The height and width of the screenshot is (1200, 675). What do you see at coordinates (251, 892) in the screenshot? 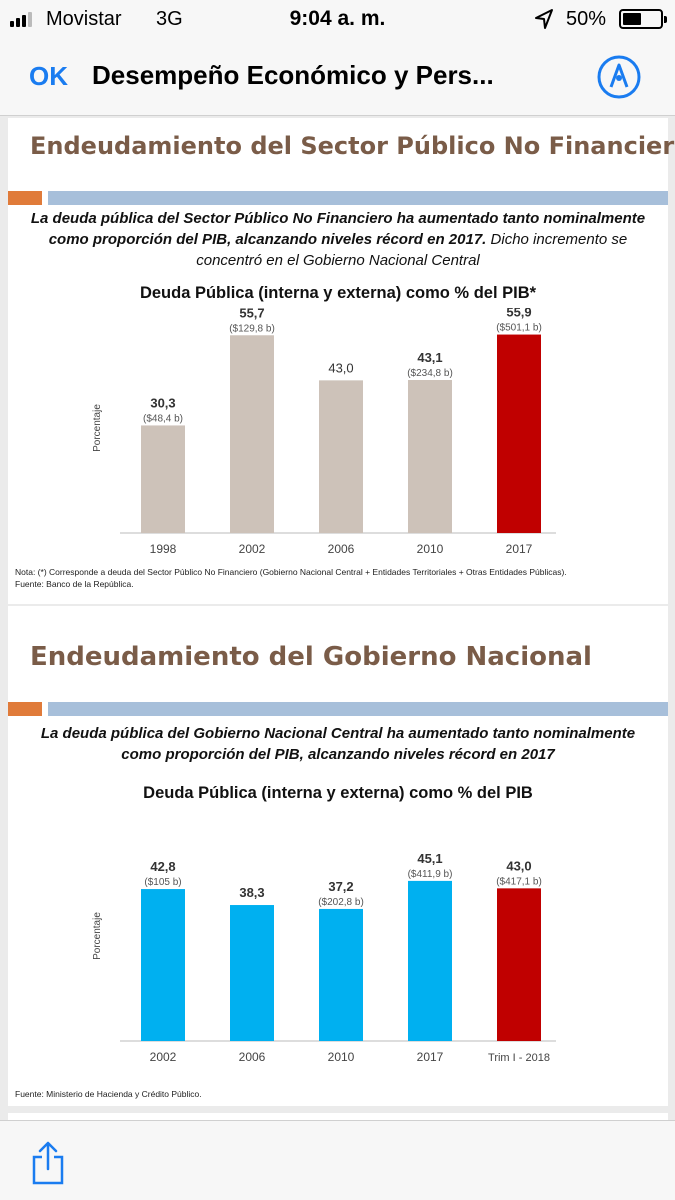
I see `data-label-2006: 38,3` at bounding box center [251, 892].